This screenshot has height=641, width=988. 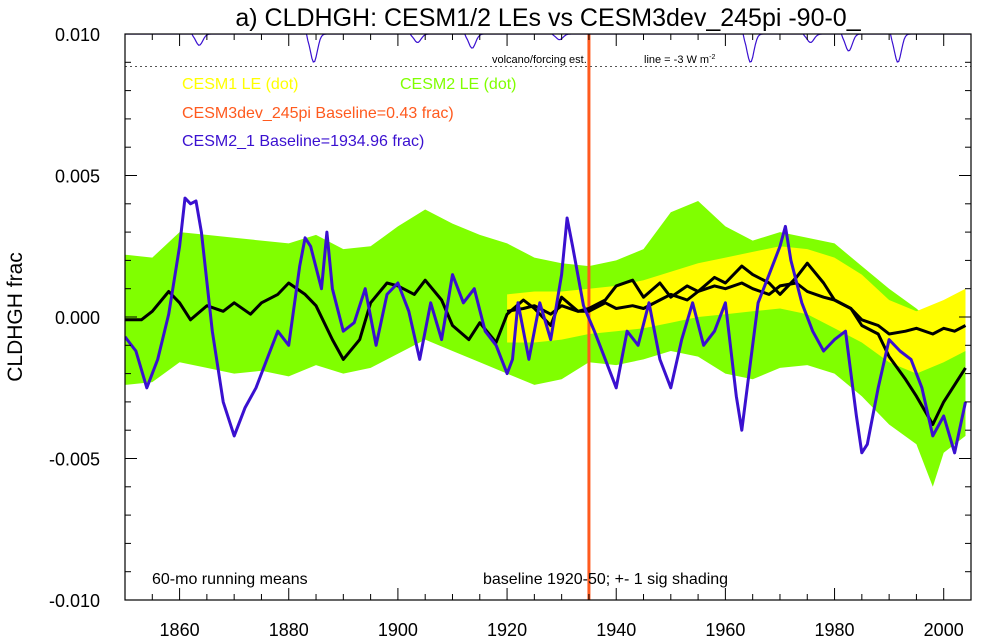 I want to click on x-tick-label: 2000, so click(x=944, y=630).